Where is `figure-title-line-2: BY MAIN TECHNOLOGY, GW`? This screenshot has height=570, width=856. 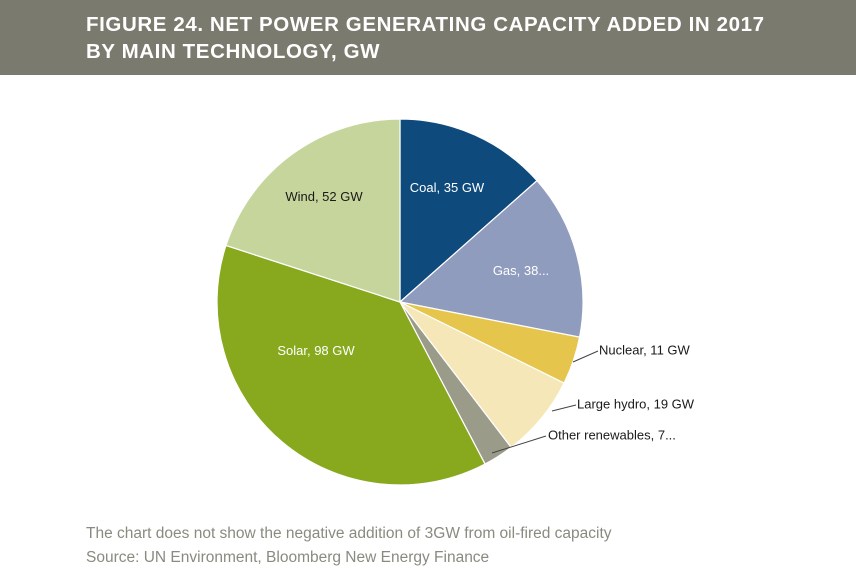
figure-title-line-2: BY MAIN TECHNOLOGY, GW is located at coordinates (233, 51).